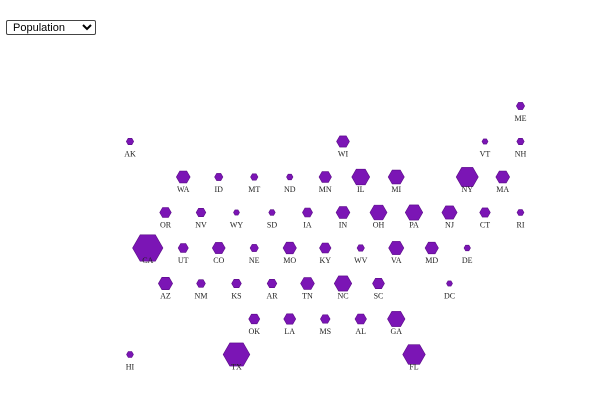 Image resolution: width=600 pixels, height=414 pixels. I want to click on state-label-fl: FL, so click(413, 367).